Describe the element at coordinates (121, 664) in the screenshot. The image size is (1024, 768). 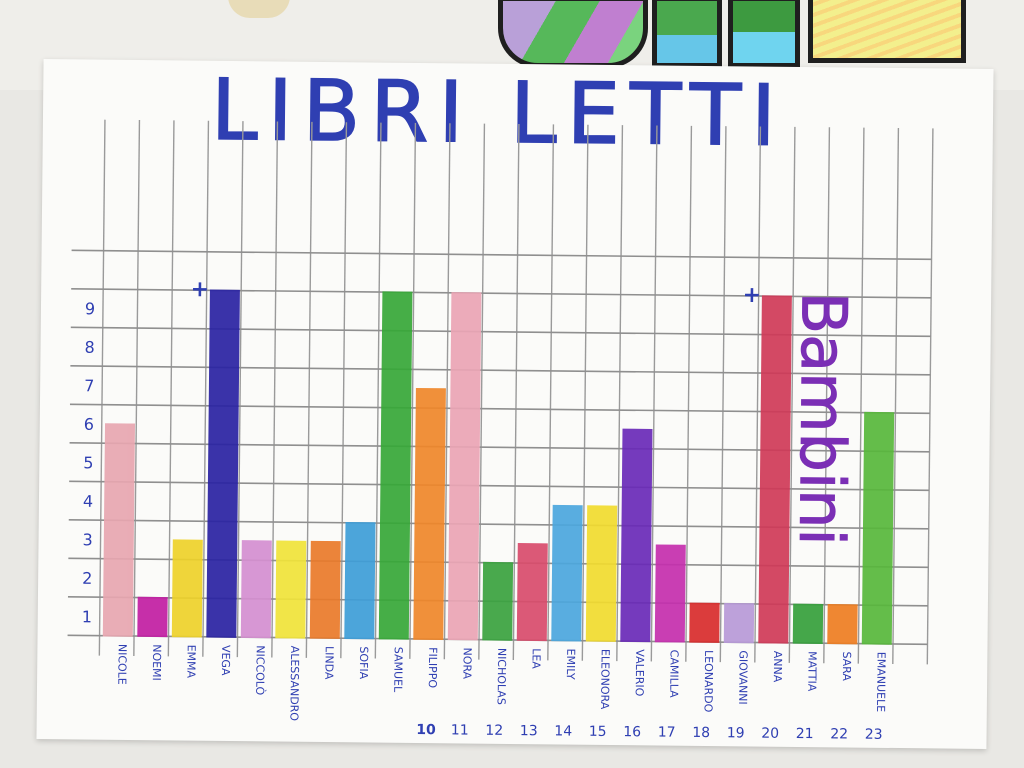
I see `category-label: NICOLE` at that location.